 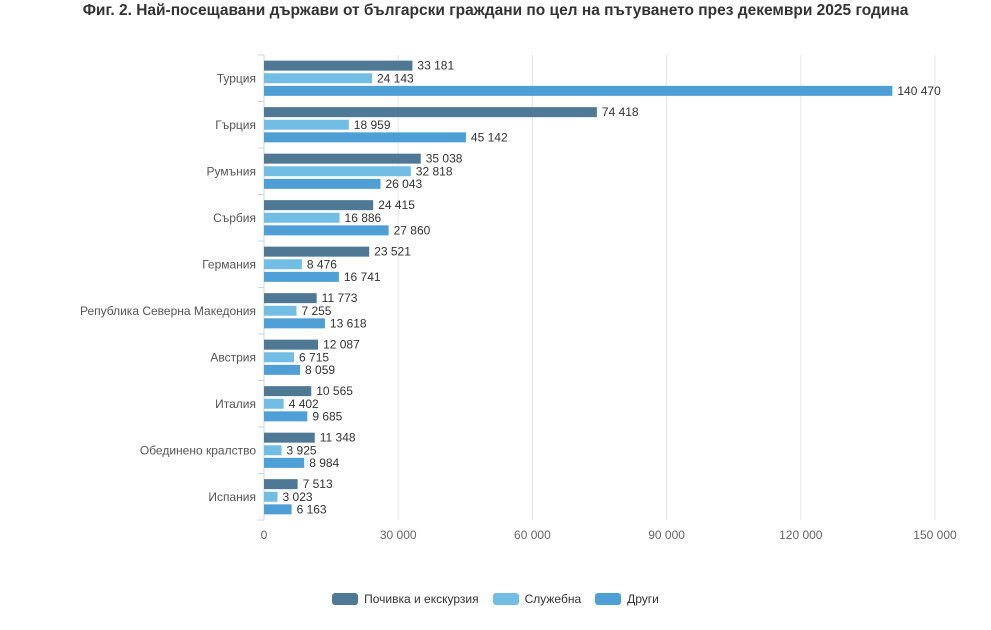 What do you see at coordinates (327, 416) in the screenshot?
I see `data-label: 9 685` at bounding box center [327, 416].